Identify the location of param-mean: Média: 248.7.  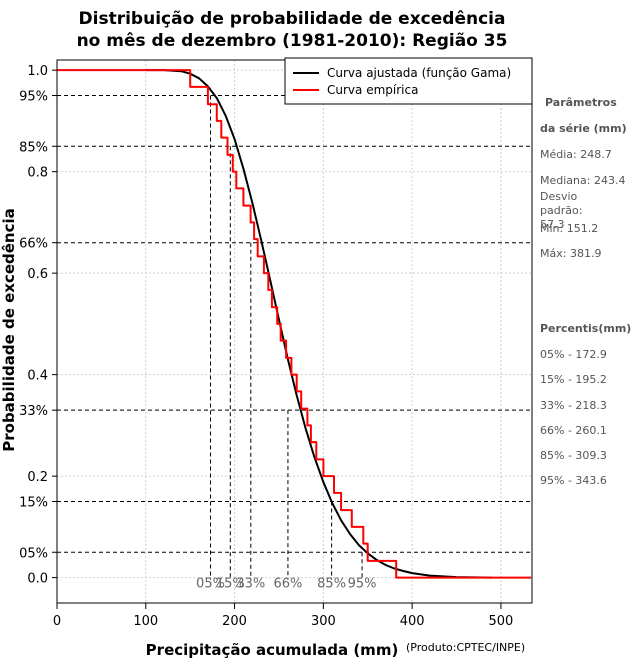
(576, 154).